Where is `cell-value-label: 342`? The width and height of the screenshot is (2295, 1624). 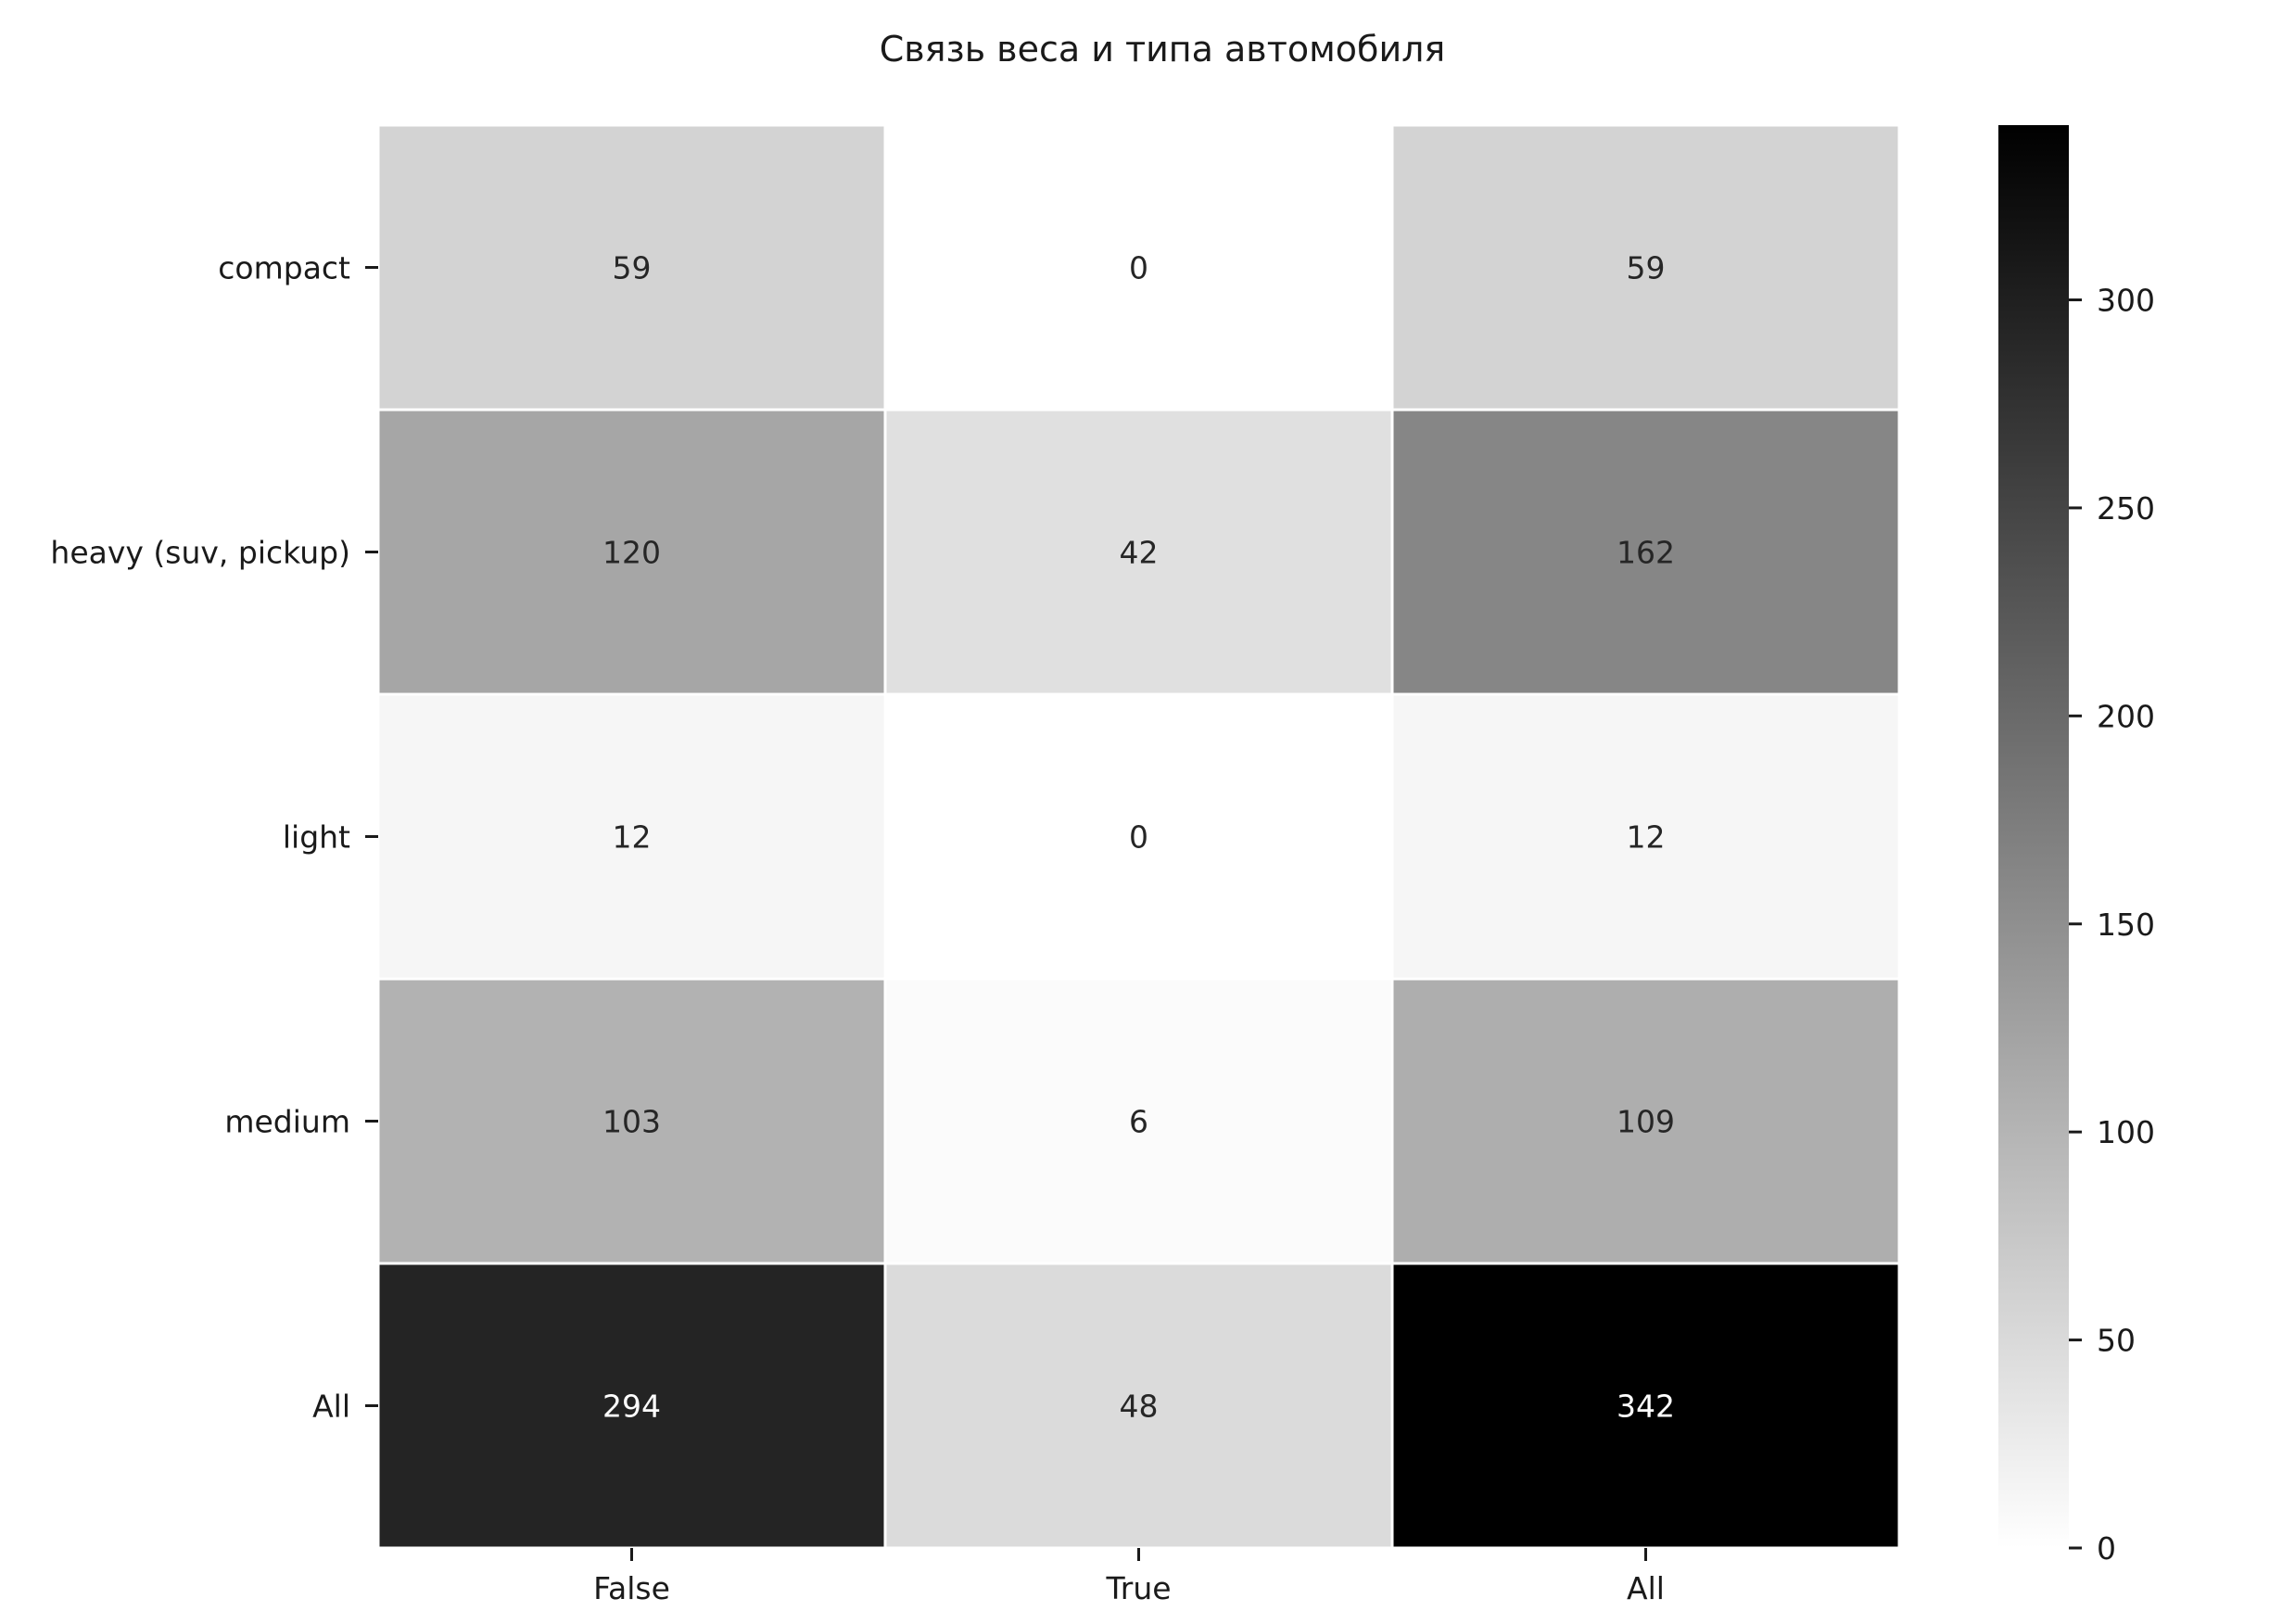 cell-value-label: 342 is located at coordinates (1646, 1407).